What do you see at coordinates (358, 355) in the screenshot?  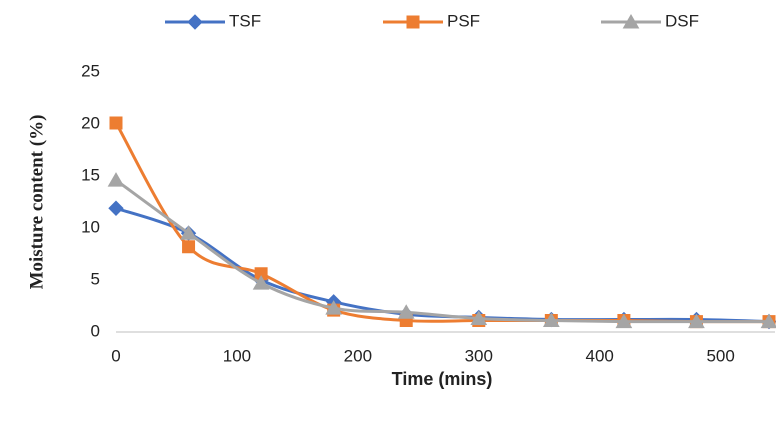 I see `x-tick-label: 200` at bounding box center [358, 355].